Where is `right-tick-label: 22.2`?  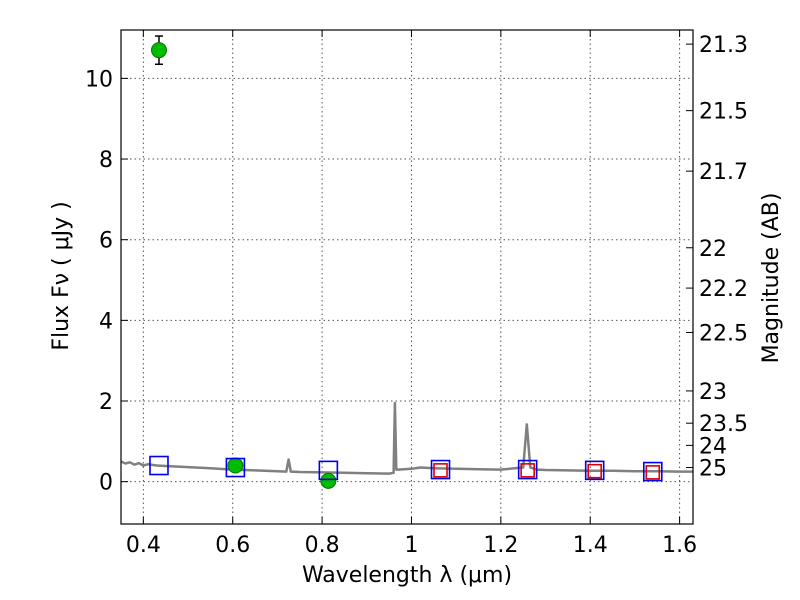 right-tick-label: 22.2 is located at coordinates (723, 289).